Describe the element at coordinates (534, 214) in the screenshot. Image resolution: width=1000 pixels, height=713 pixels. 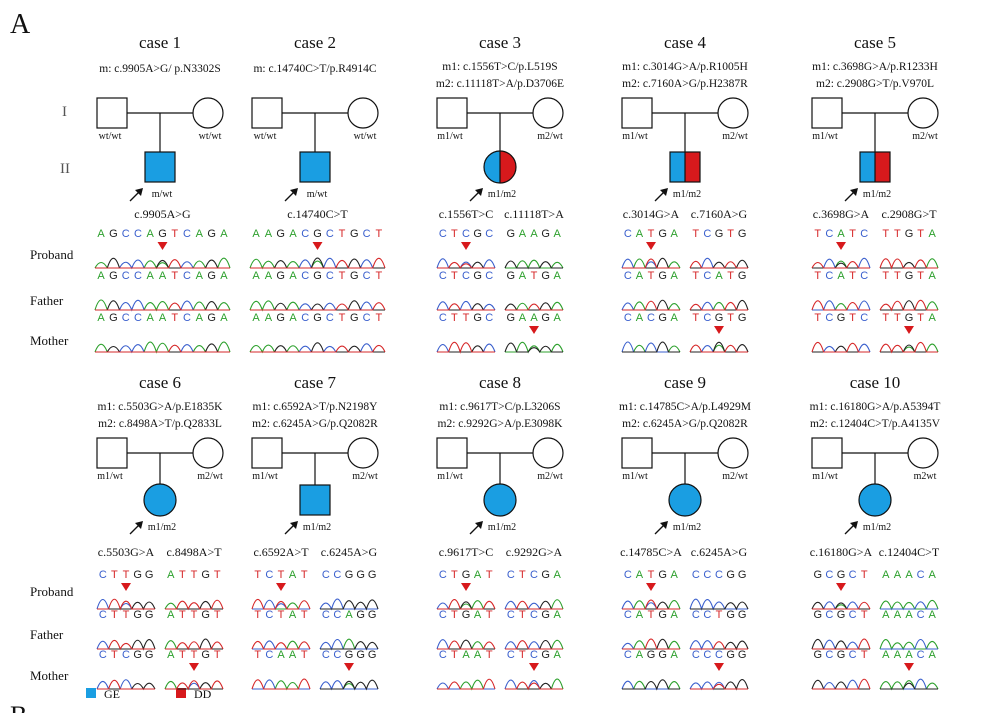
I see `variant-label: c.11118T>A` at that location.